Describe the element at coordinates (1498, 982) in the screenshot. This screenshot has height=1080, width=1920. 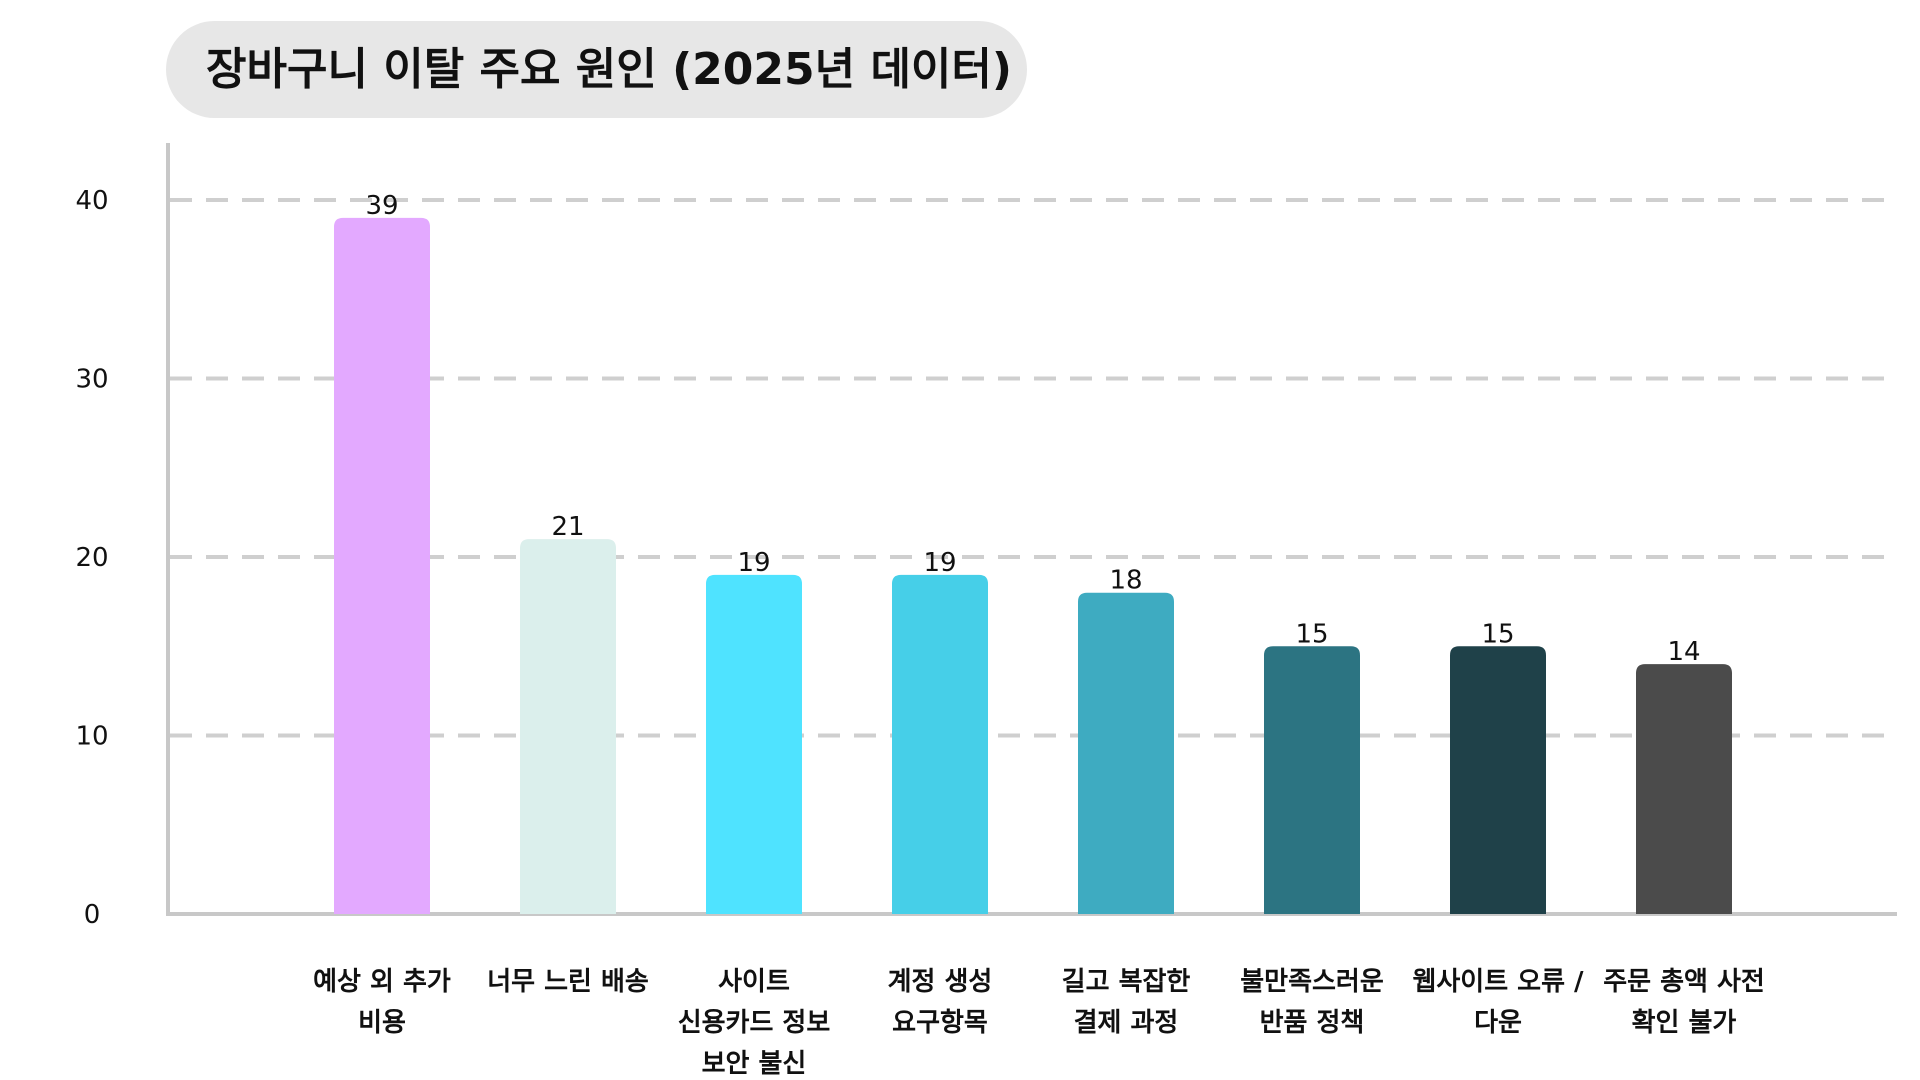
I see `x-tick-label: 웹사이트 오류 /` at that location.